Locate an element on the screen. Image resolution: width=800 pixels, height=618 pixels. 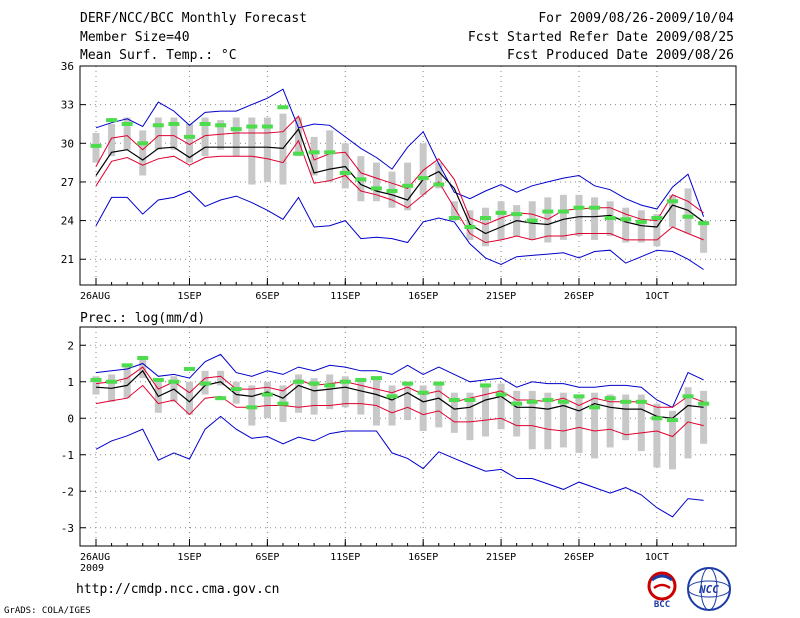
temp-xtick-label: 1SEP is located at coordinates (189, 295).